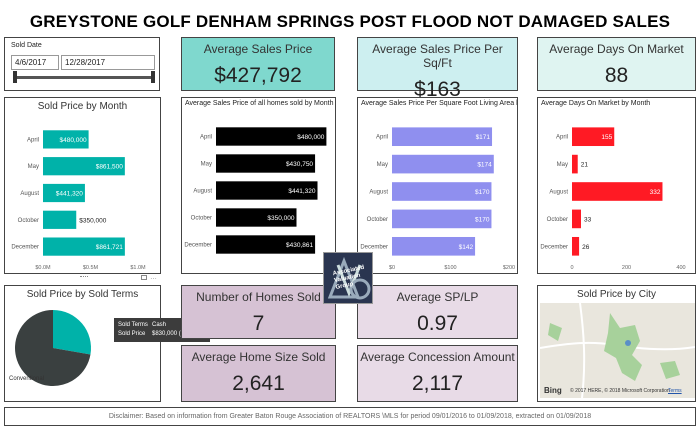 The height and width of the screenshot is (429, 700). Describe the element at coordinates (680, 268) in the screenshot. I see `tick-label: 400` at that location.